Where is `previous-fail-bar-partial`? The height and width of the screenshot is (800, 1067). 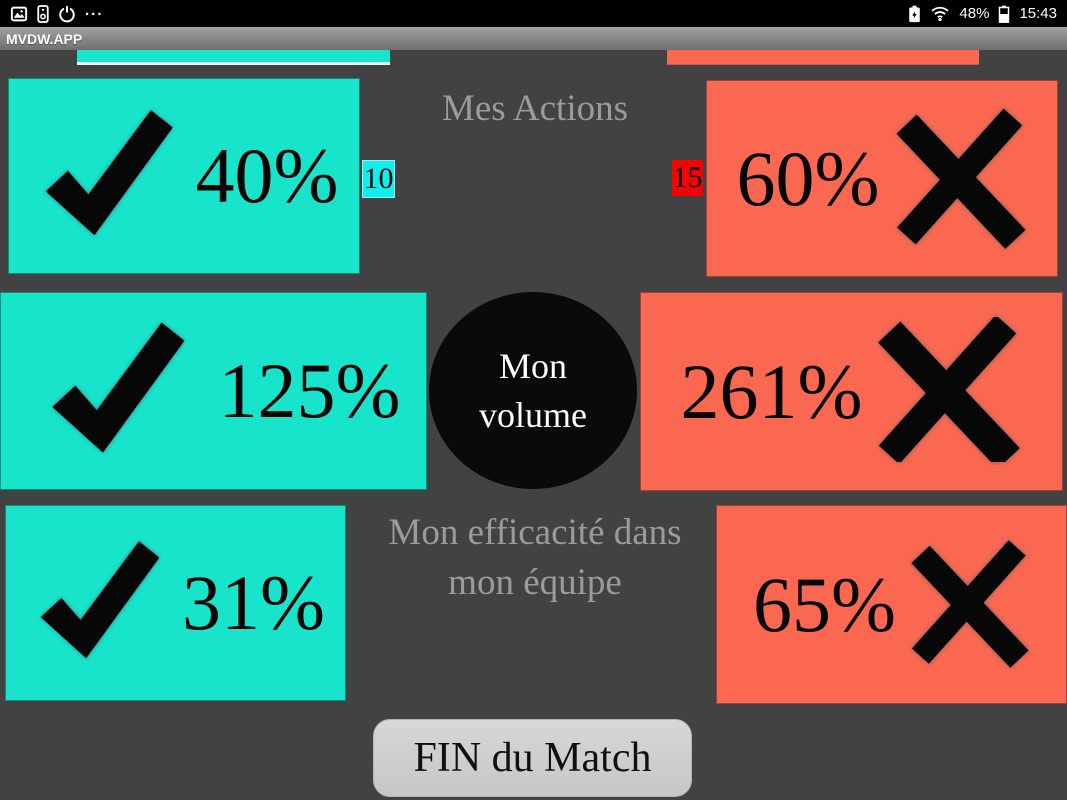 previous-fail-bar-partial is located at coordinates (823, 57).